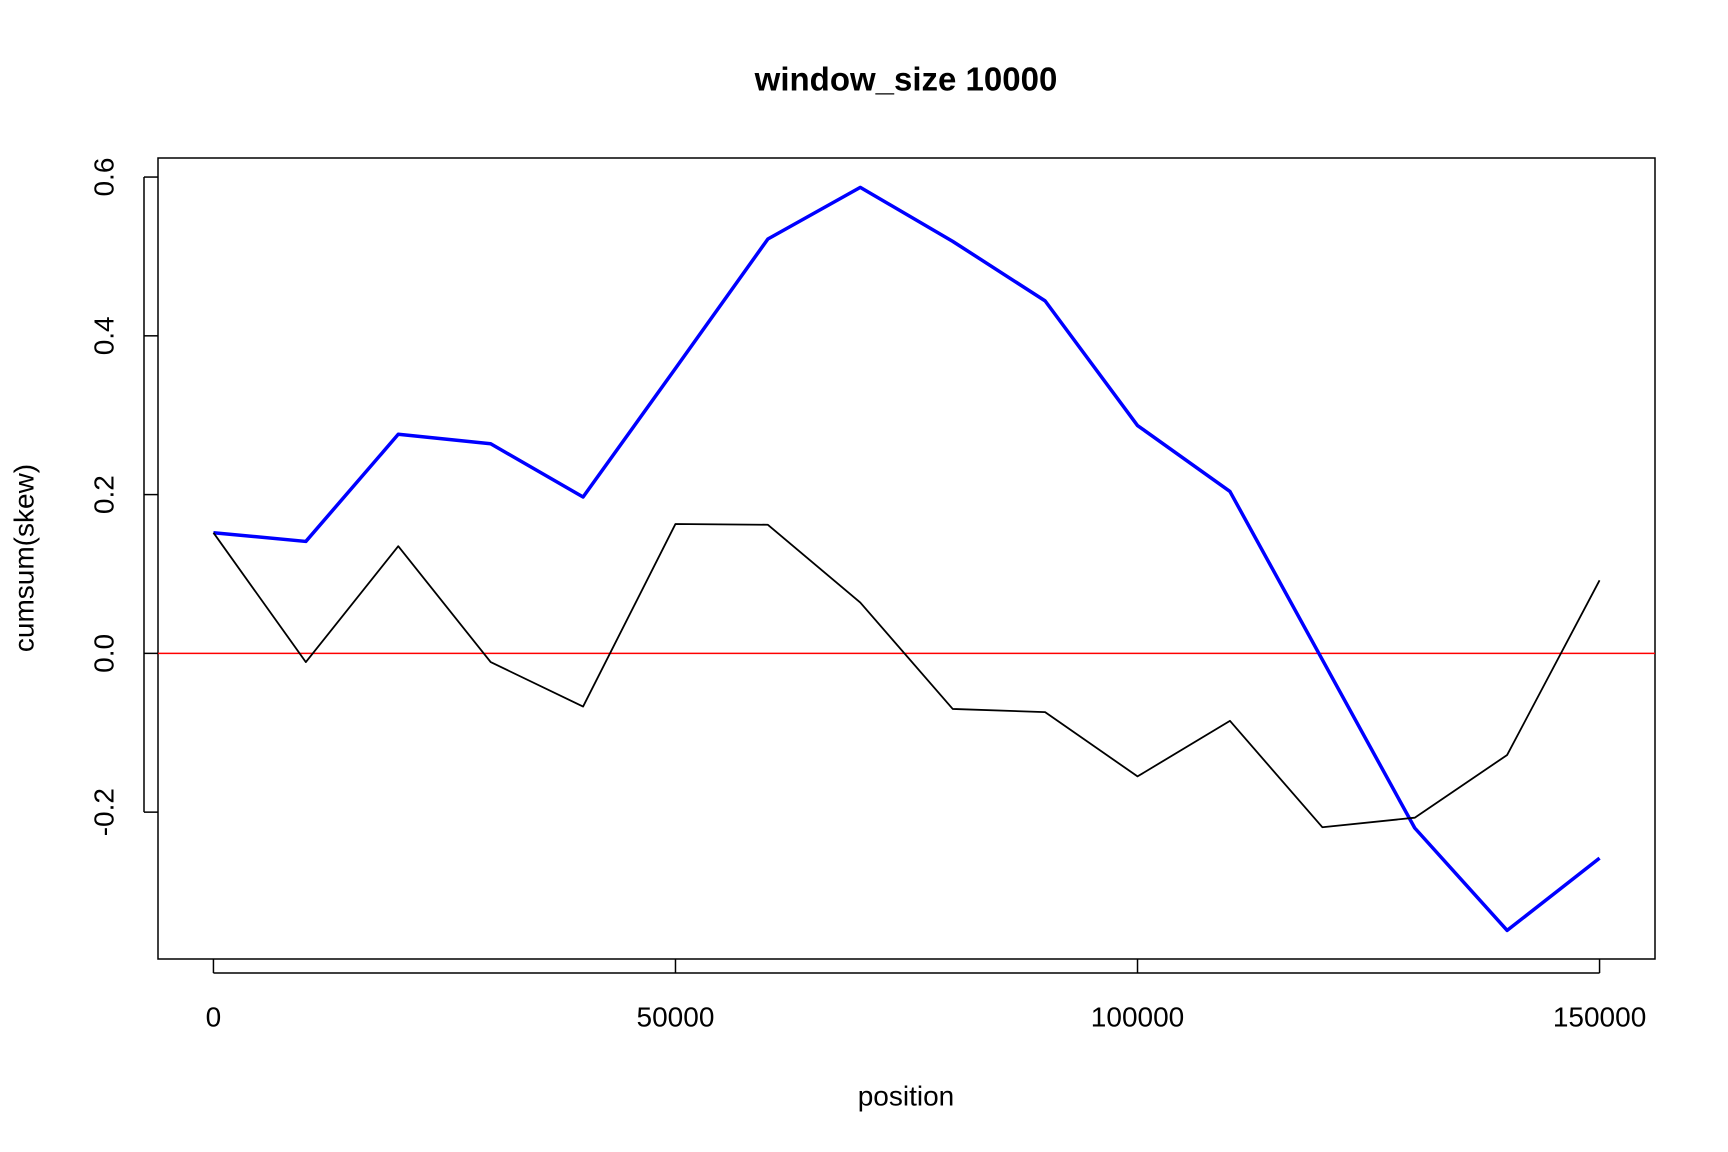 Image resolution: width=1728 pixels, height=1152 pixels. I want to click on x-axis-label: position, so click(906, 1095).